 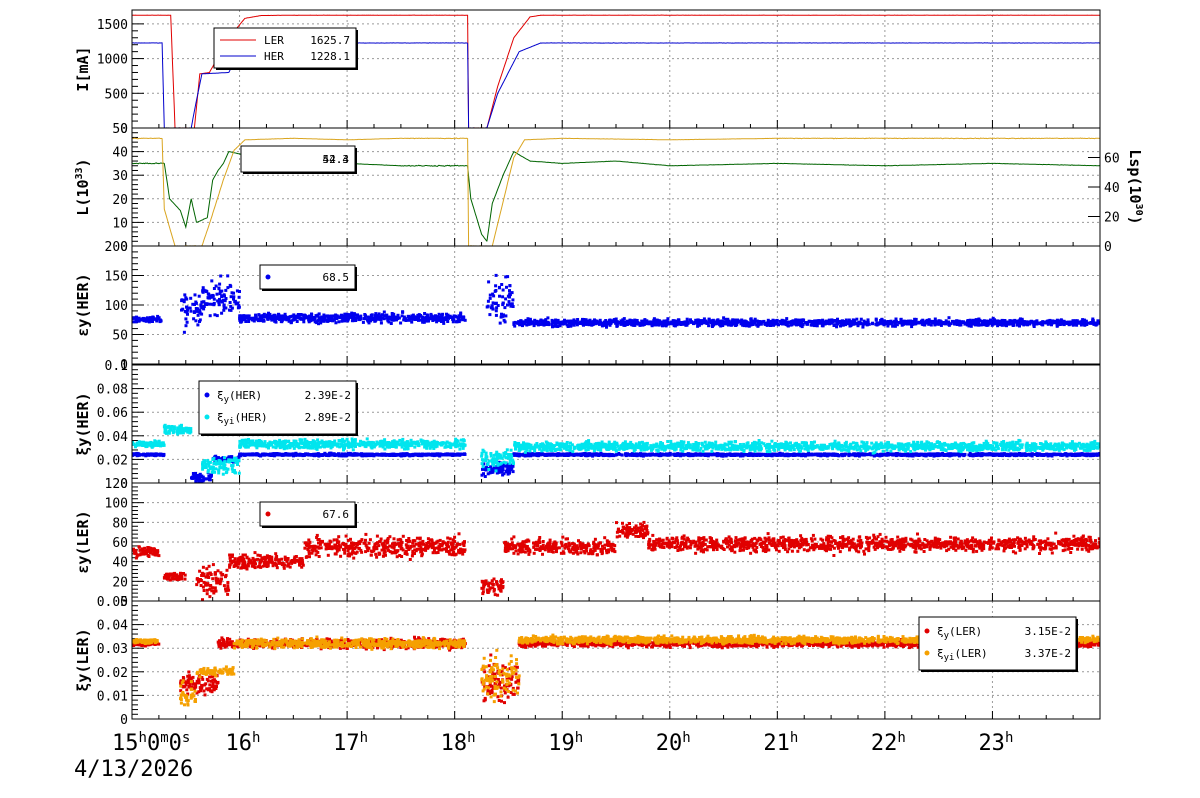 What do you see at coordinates (83, 68) in the screenshot?
I see `y-axis-label: I[mA]` at bounding box center [83, 68].